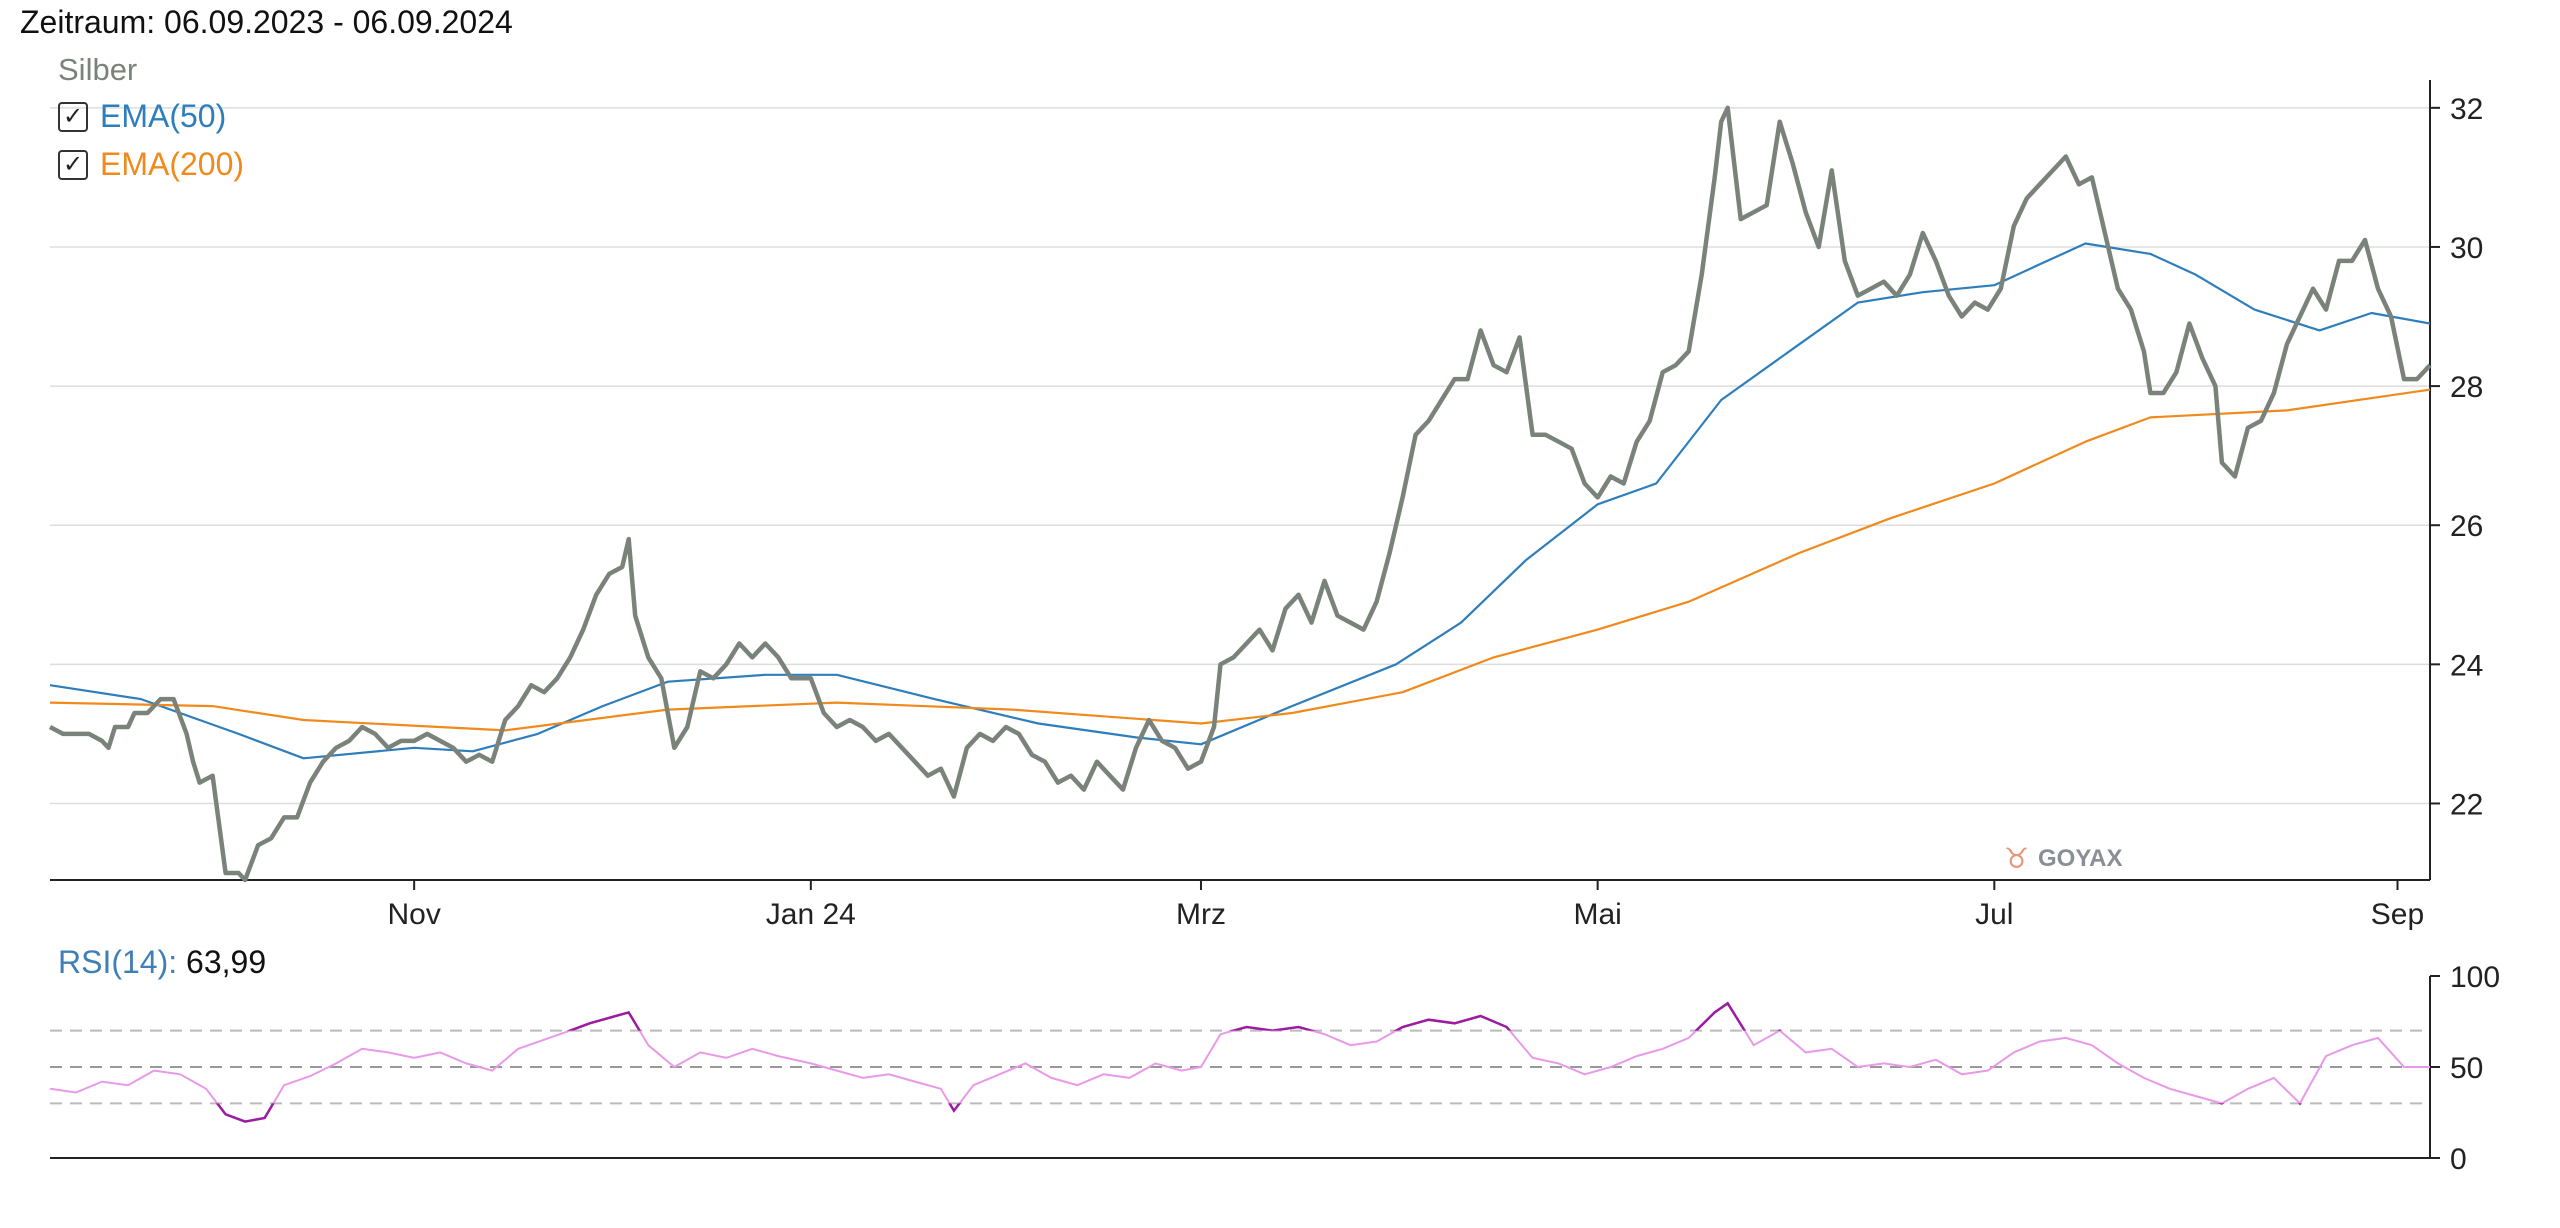 The width and height of the screenshot is (2560, 1228). What do you see at coordinates (2466, 248) in the screenshot?
I see `y-tick-label: 30` at bounding box center [2466, 248].